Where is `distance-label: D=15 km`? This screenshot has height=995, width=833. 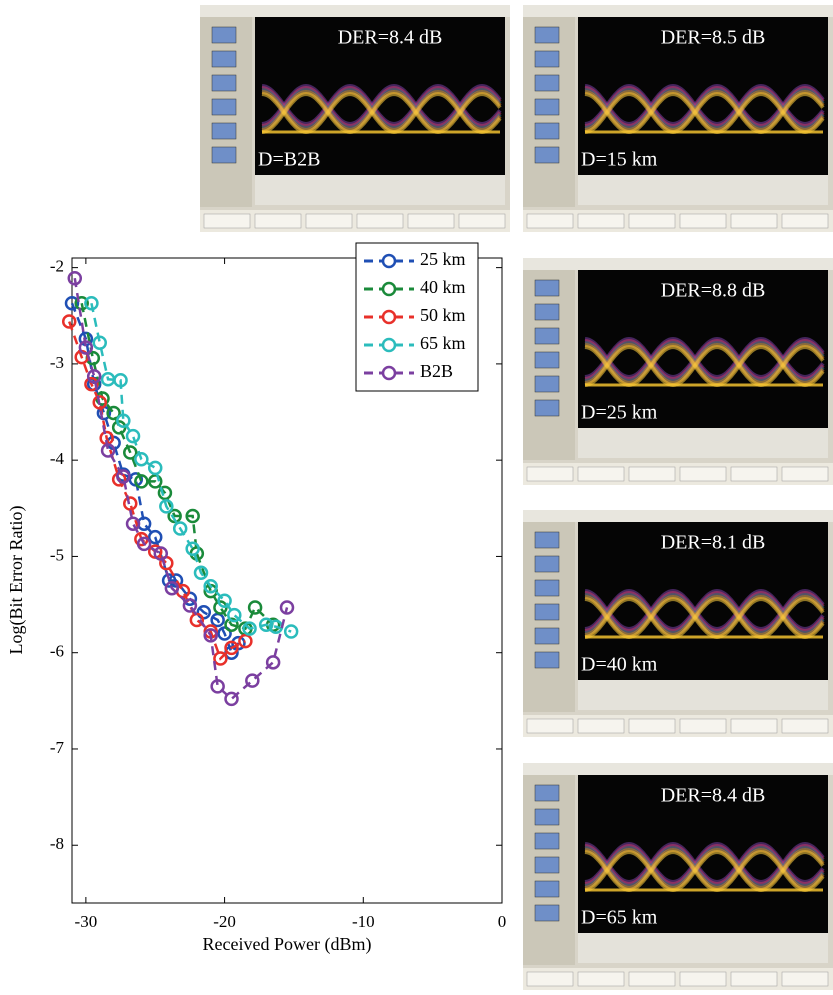
distance-label: D=15 km is located at coordinates (619, 160).